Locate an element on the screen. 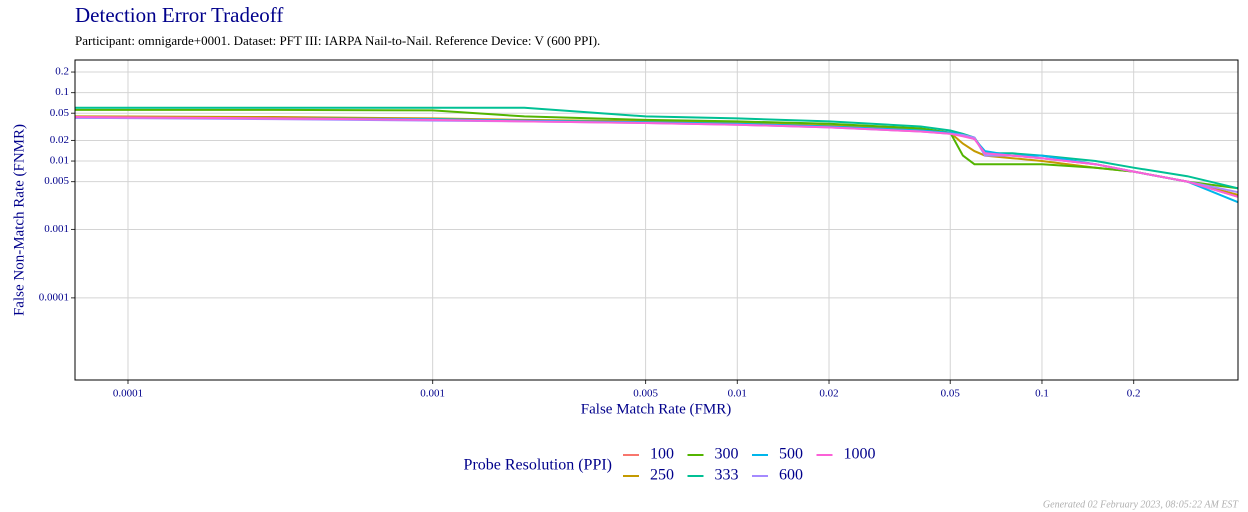 Image resolution: width=1248 pixels, height=512 pixels. legend-title: Probe Resolution (PPI) is located at coordinates (538, 465).